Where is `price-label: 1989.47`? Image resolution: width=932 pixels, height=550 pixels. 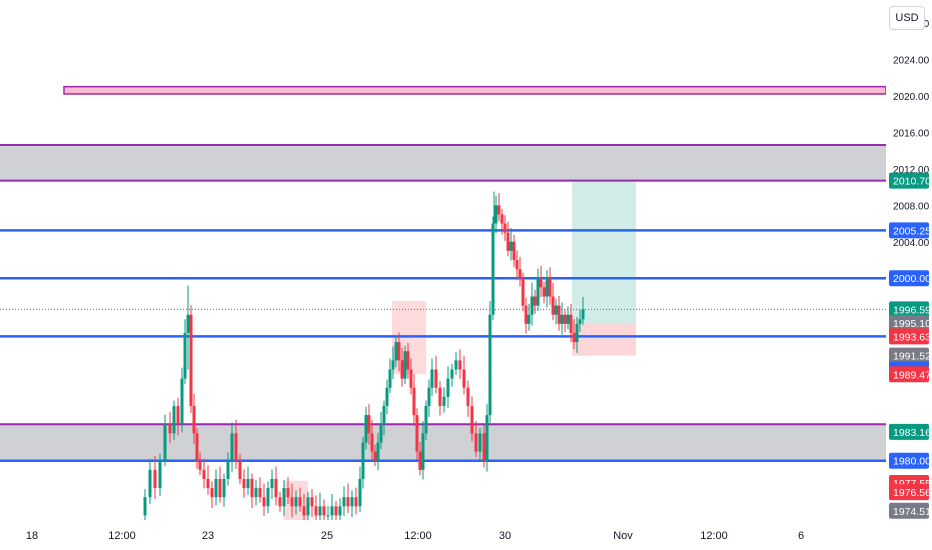 price-label: 1989.47 is located at coordinates (912, 375).